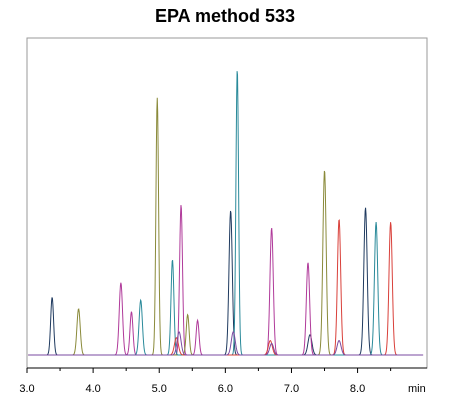 The image size is (450, 402). Describe the element at coordinates (225, 16) in the screenshot. I see `chart-title: EPA method 533` at that location.